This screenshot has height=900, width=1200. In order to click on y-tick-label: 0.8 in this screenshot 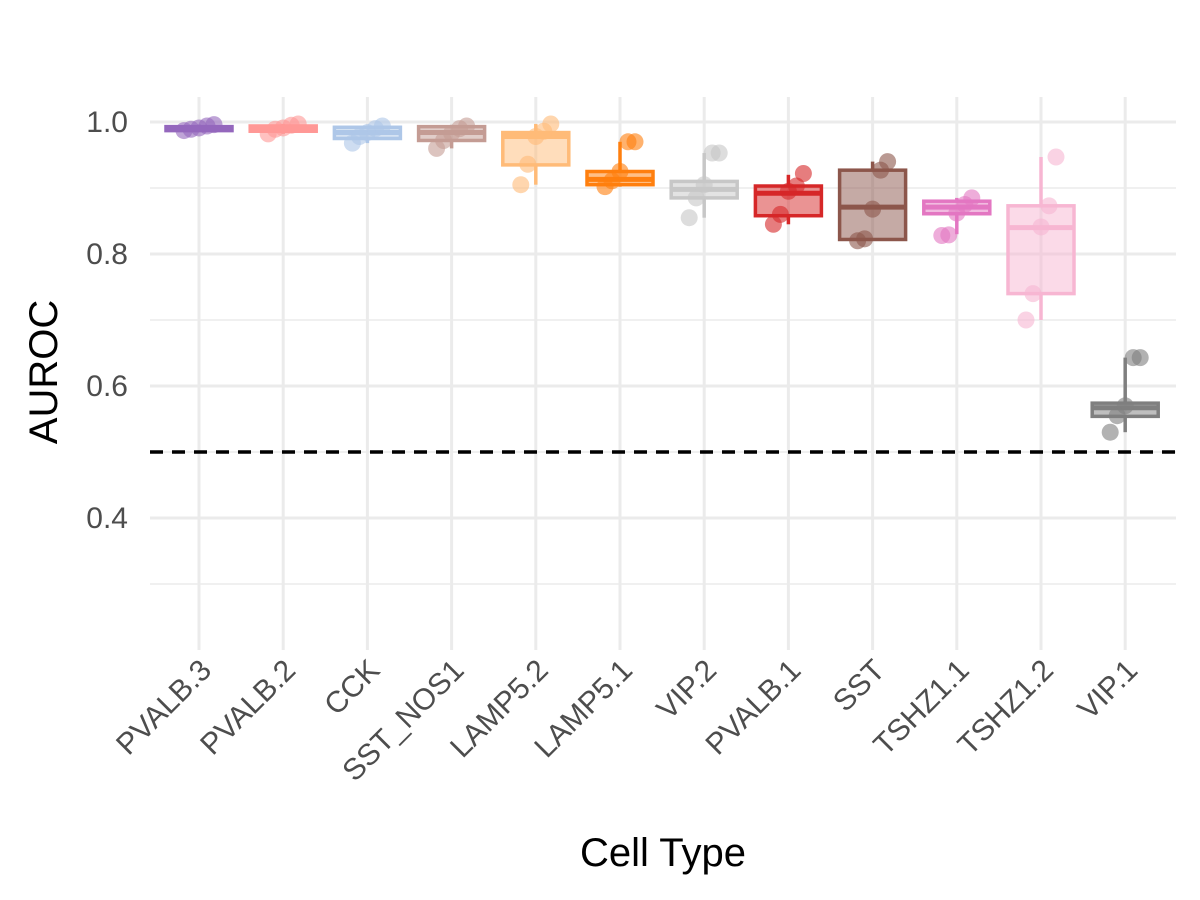, I will do `click(107, 254)`.